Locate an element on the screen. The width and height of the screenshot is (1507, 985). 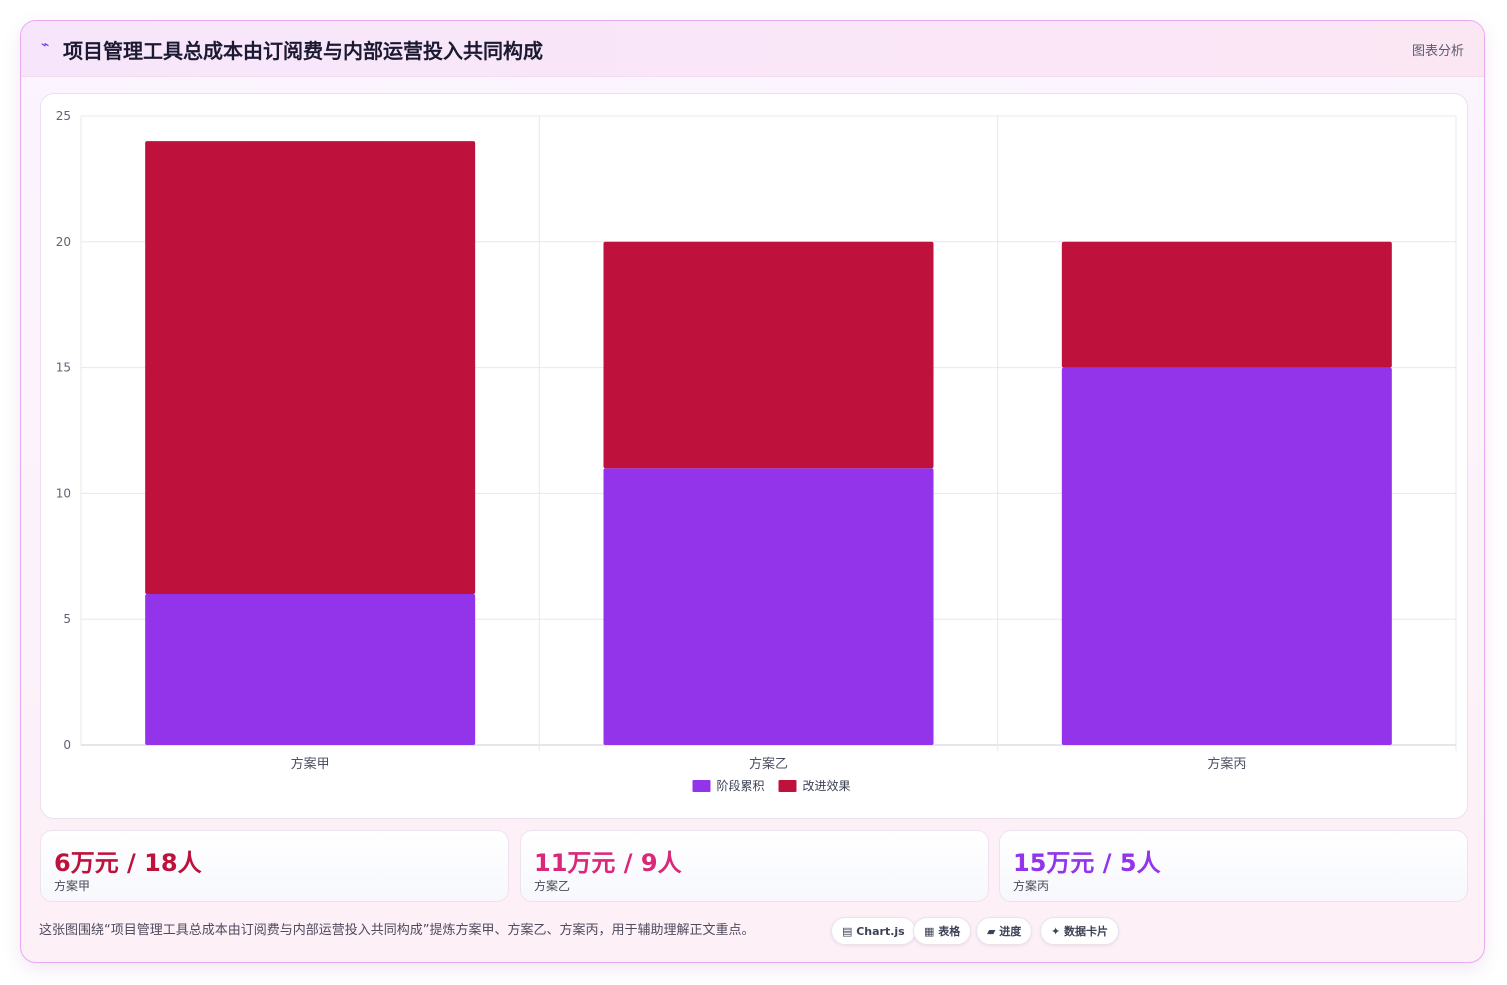
trend-icon: ⌁ is located at coordinates (45, 45).